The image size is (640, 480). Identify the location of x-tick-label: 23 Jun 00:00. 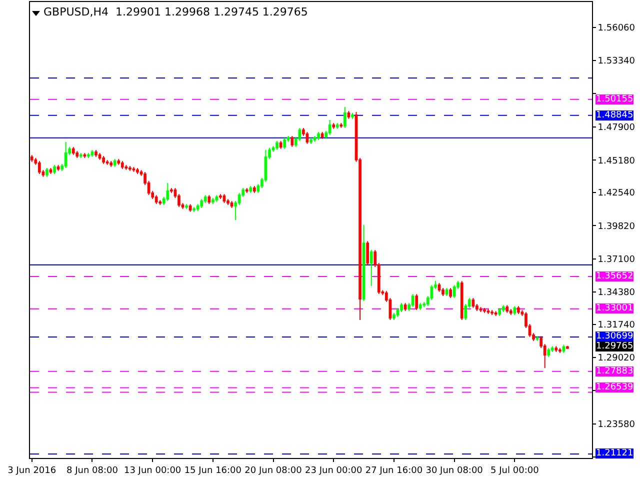
(333, 471).